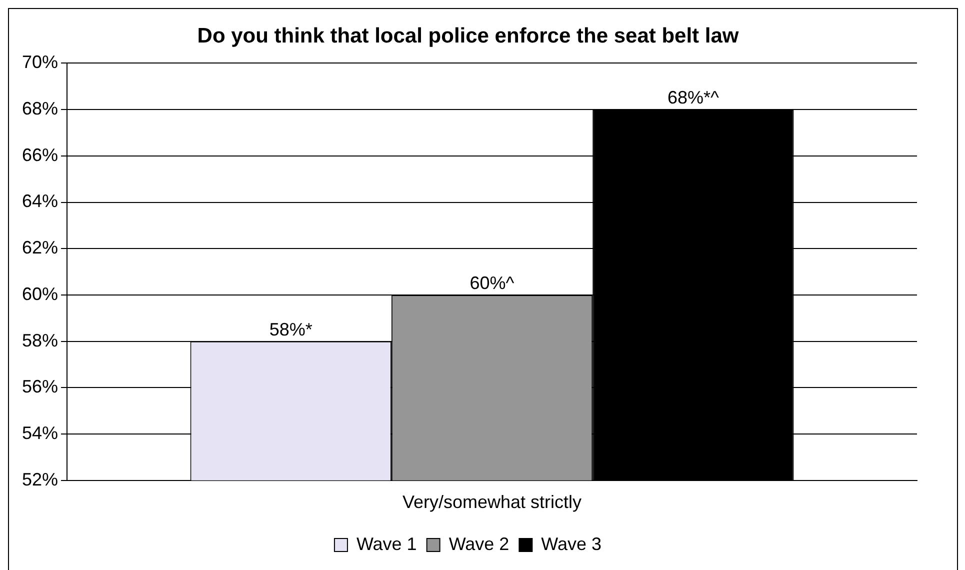 Image resolution: width=965 pixels, height=570 pixels. What do you see at coordinates (40, 62) in the screenshot?
I see `y-tick-label: 70%` at bounding box center [40, 62].